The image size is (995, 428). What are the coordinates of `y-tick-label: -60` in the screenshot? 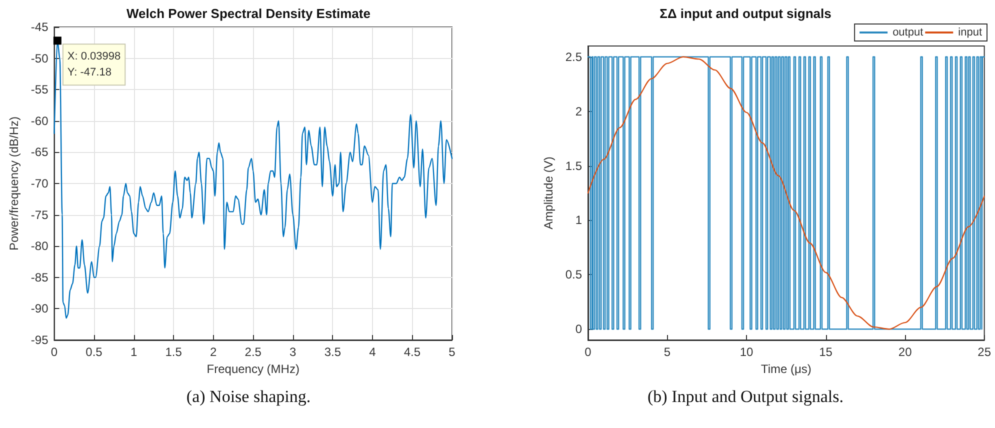 It's located at (39, 121).